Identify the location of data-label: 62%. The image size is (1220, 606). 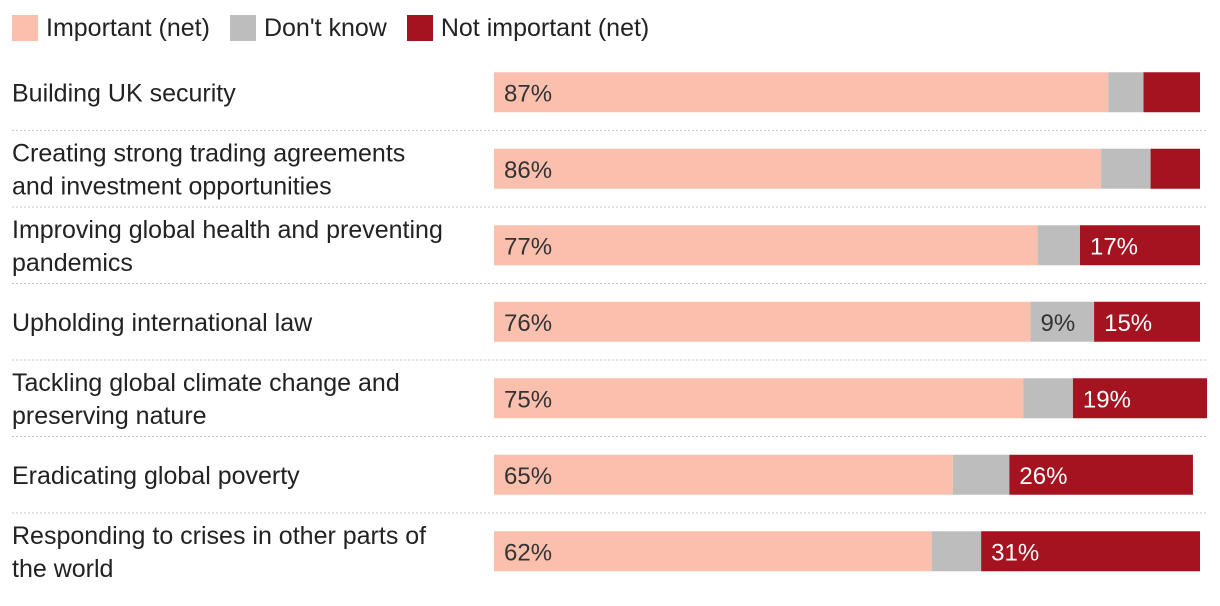
(528, 552).